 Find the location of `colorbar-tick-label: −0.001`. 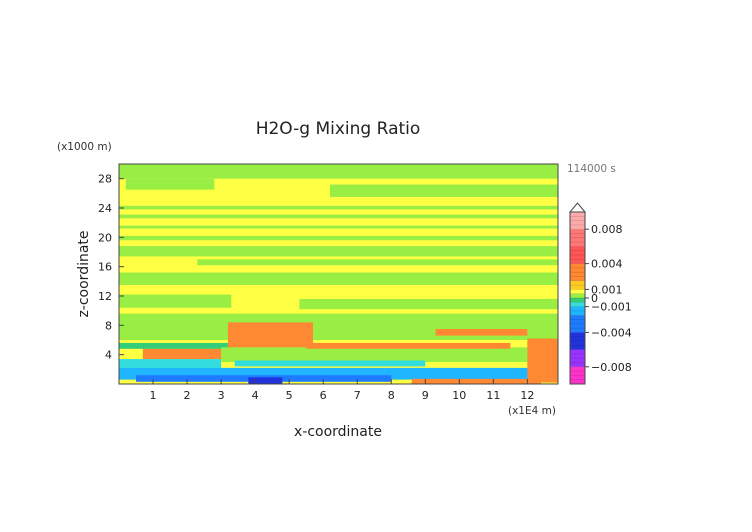

colorbar-tick-label: −0.001 is located at coordinates (611, 307).